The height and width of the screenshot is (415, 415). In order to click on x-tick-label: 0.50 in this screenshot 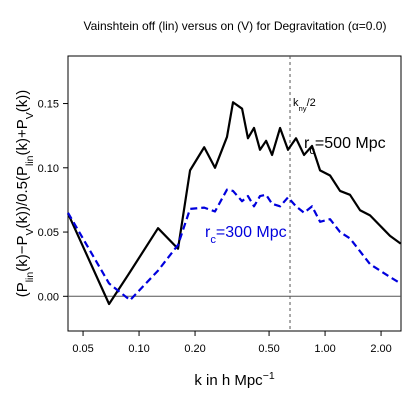, I will do `click(268, 349)`.